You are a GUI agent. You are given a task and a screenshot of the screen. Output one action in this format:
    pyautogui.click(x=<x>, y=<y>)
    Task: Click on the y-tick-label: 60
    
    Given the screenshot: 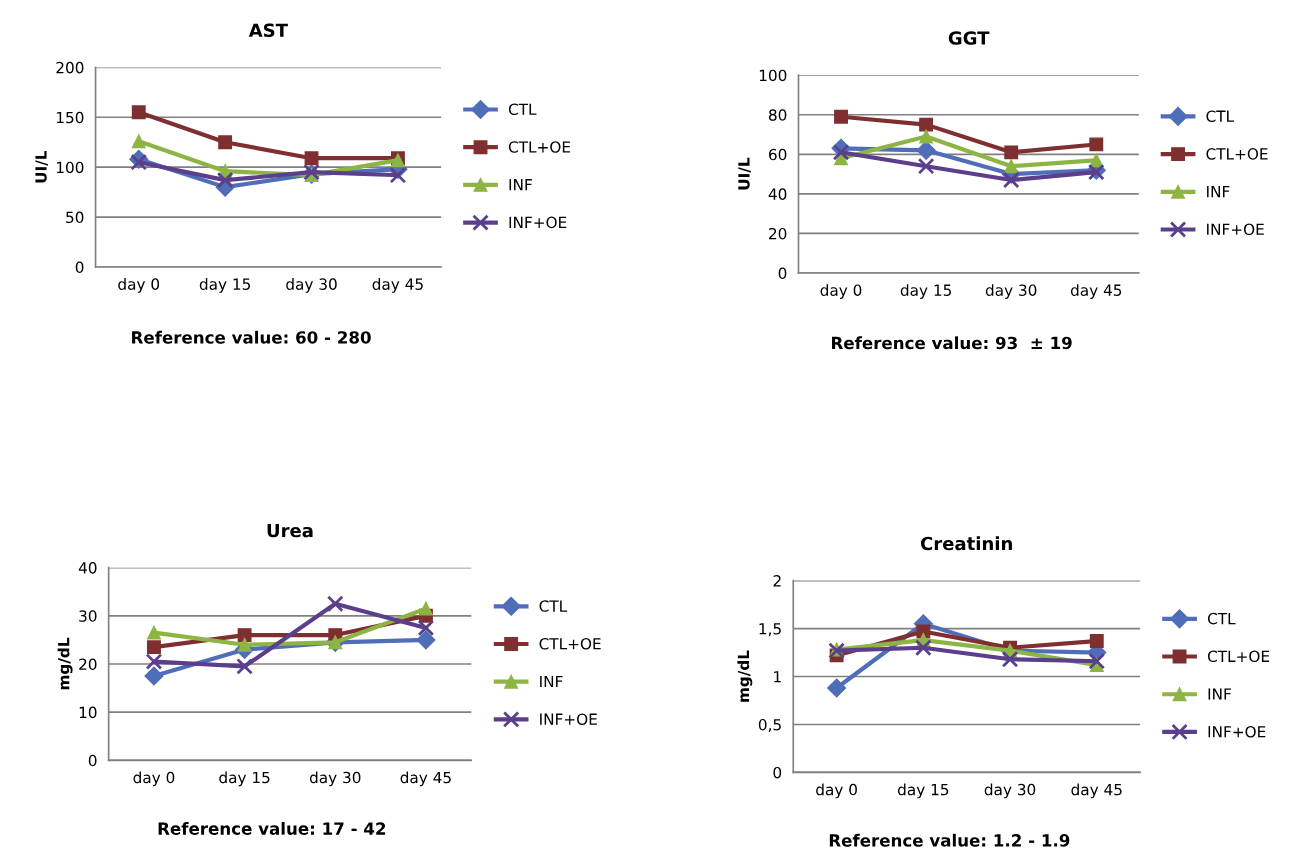 What is the action you would take?
    pyautogui.click(x=778, y=154)
    